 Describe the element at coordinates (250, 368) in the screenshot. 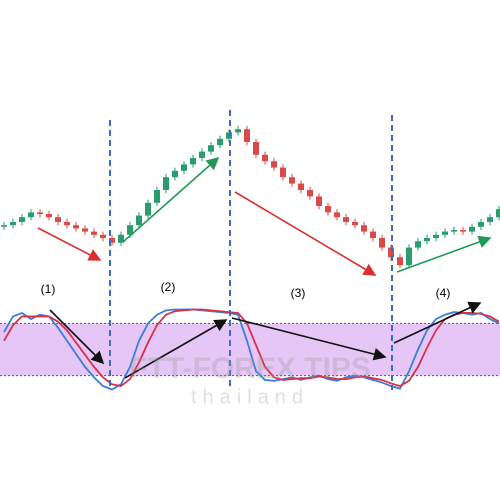

I see `watermark: FTT-FOREX TIPS` at that location.